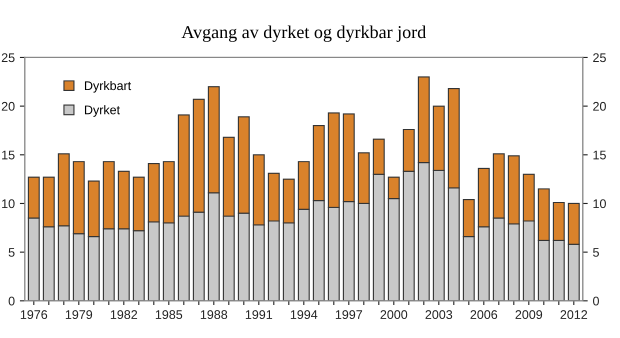 This screenshot has height=338, width=620. Describe the element at coordinates (259, 315) in the screenshot. I see `x-tick-label: 1991` at that location.